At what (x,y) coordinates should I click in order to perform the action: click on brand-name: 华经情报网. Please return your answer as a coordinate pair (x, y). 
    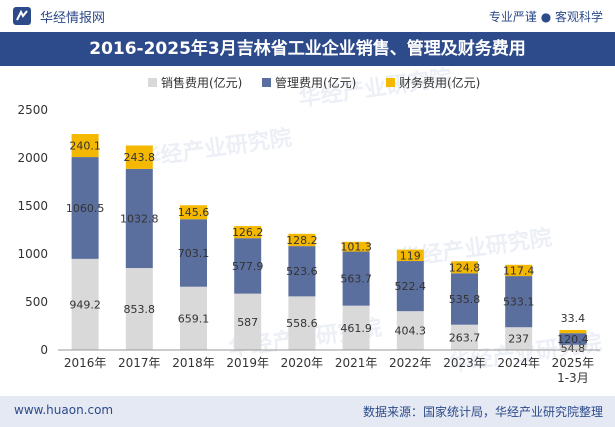
    Looking at the image, I should click on (73, 18).